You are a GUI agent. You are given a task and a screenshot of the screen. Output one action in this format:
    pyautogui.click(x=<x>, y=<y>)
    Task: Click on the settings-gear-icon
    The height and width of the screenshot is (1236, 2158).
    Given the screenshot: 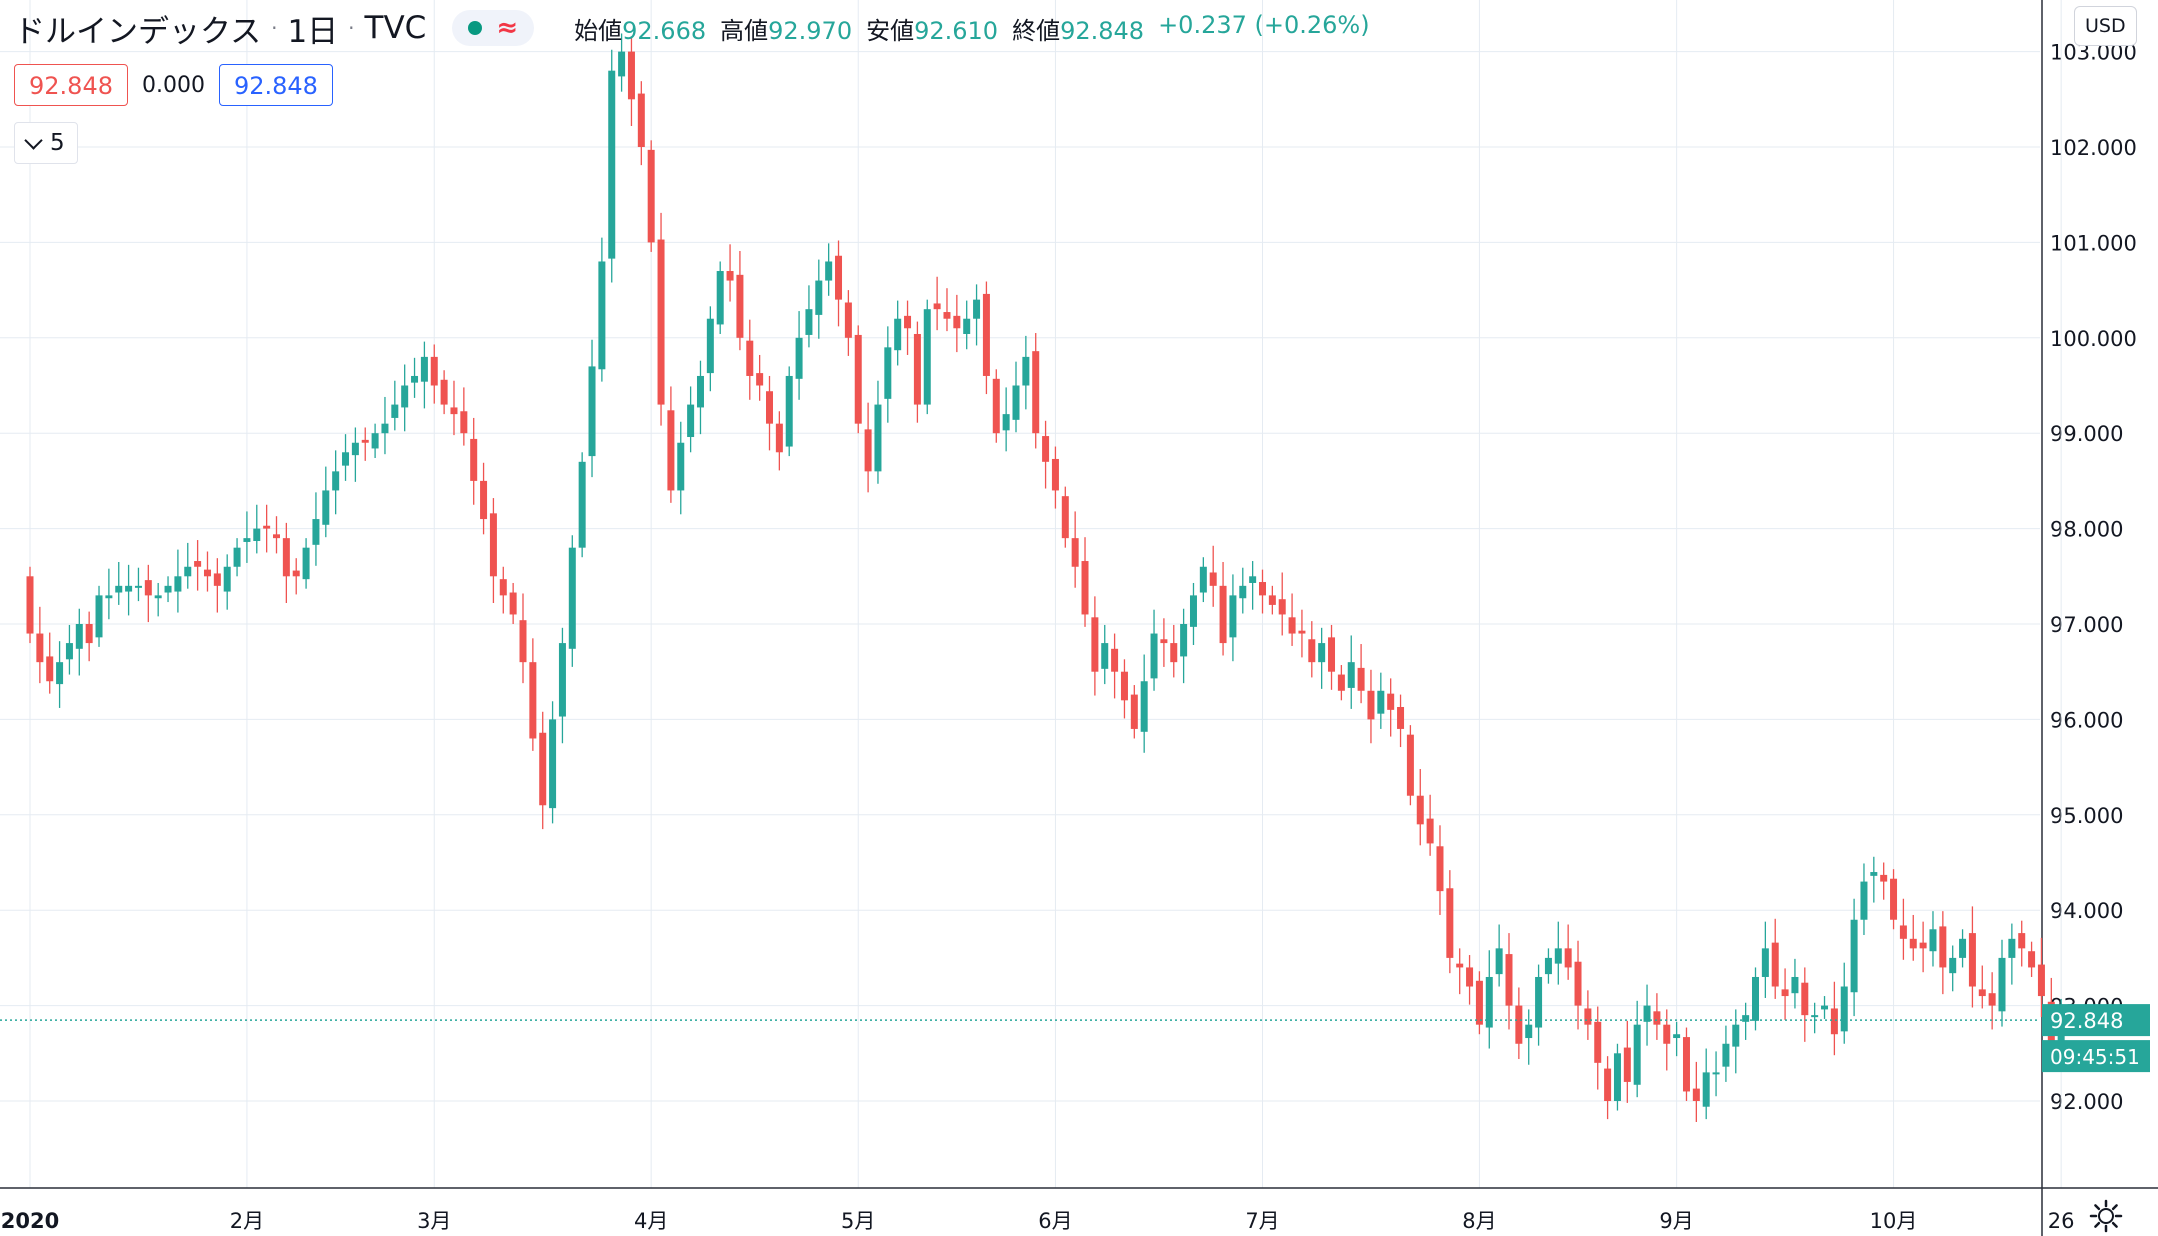 What is the action you would take?
    pyautogui.click(x=2106, y=1216)
    